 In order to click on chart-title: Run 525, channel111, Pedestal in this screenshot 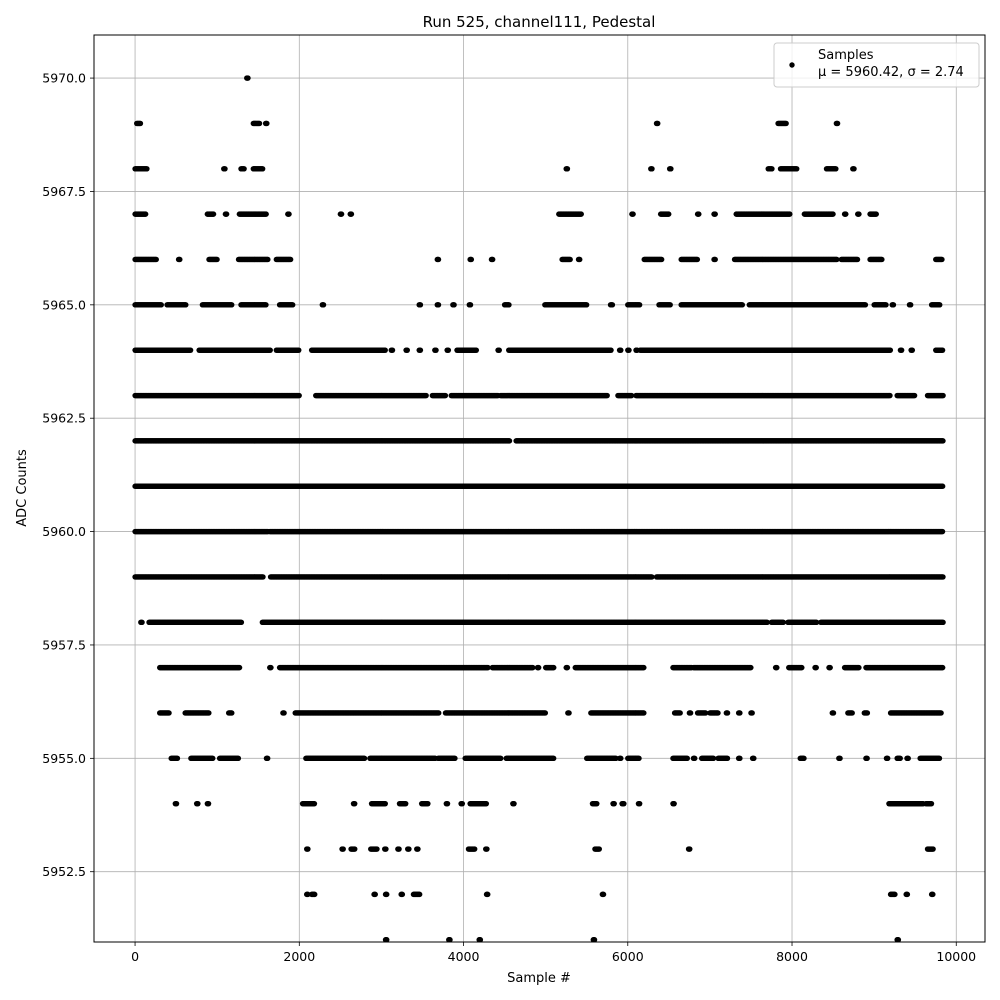, I will do `click(539, 22)`.